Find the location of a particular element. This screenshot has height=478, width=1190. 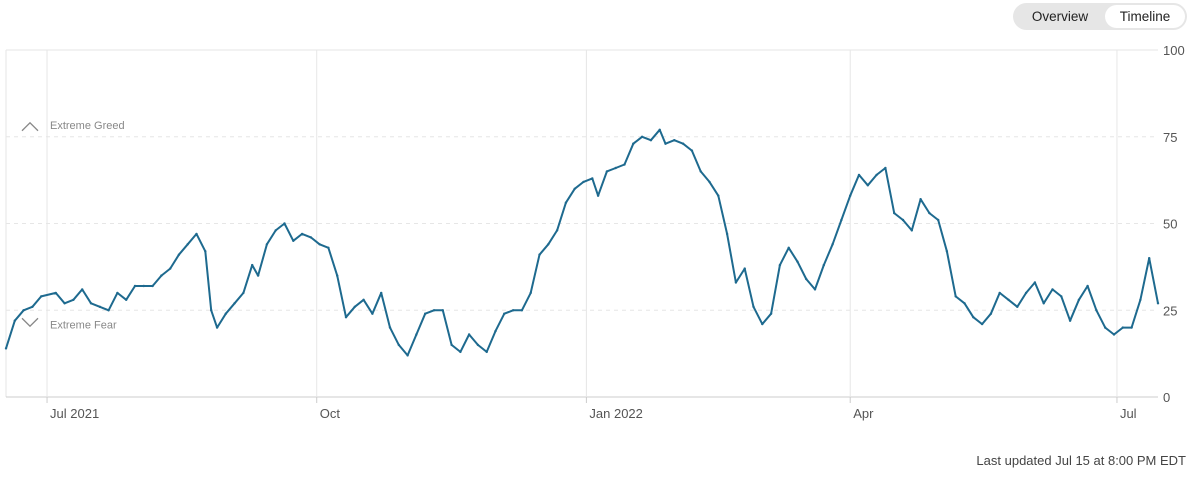

view-toggle: Overview Timeline is located at coordinates (1100, 16).